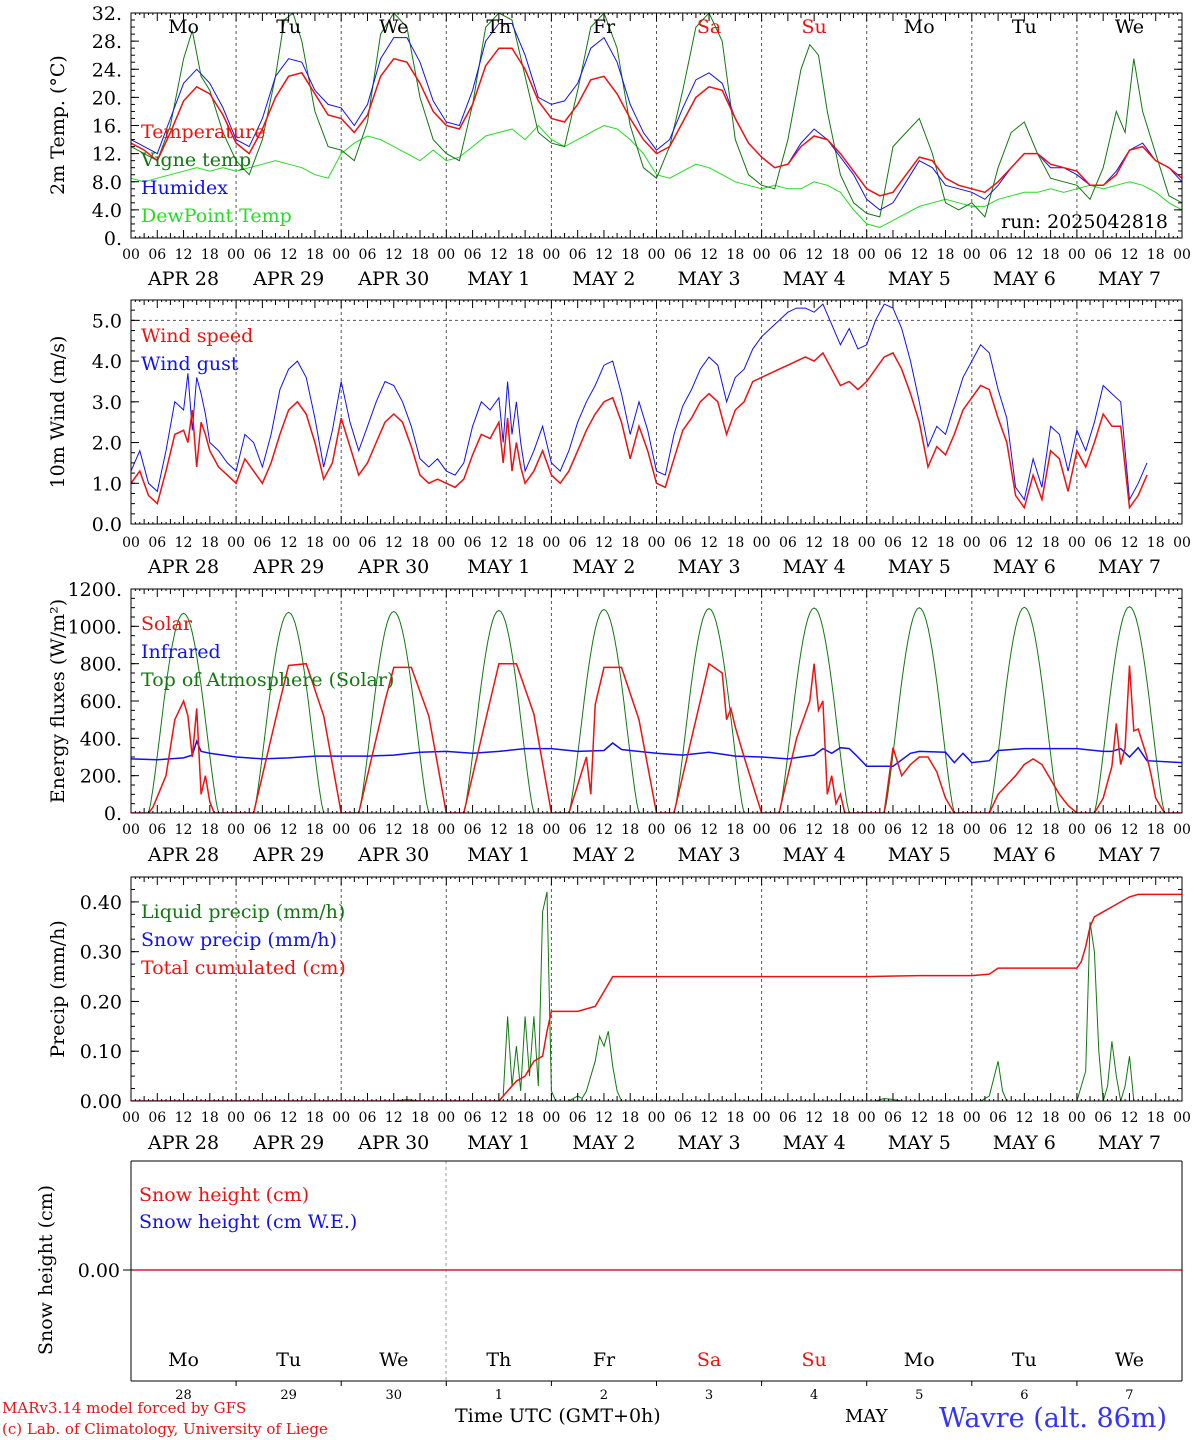 The width and height of the screenshot is (1194, 1440). Describe the element at coordinates (368, 1118) in the screenshot. I see `precip-hour-label: 06` at that location.